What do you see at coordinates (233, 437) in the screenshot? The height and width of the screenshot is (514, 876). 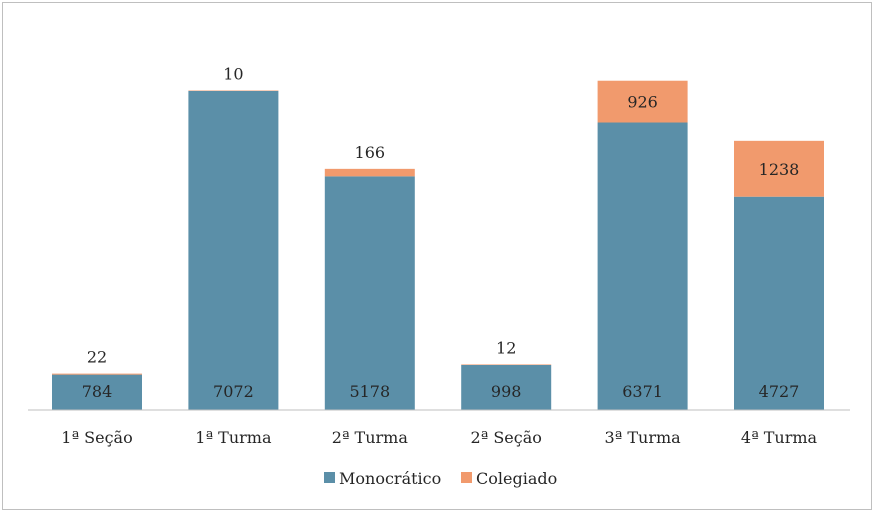 I see `x-tick-label-1: 1ª Turma` at bounding box center [233, 437].